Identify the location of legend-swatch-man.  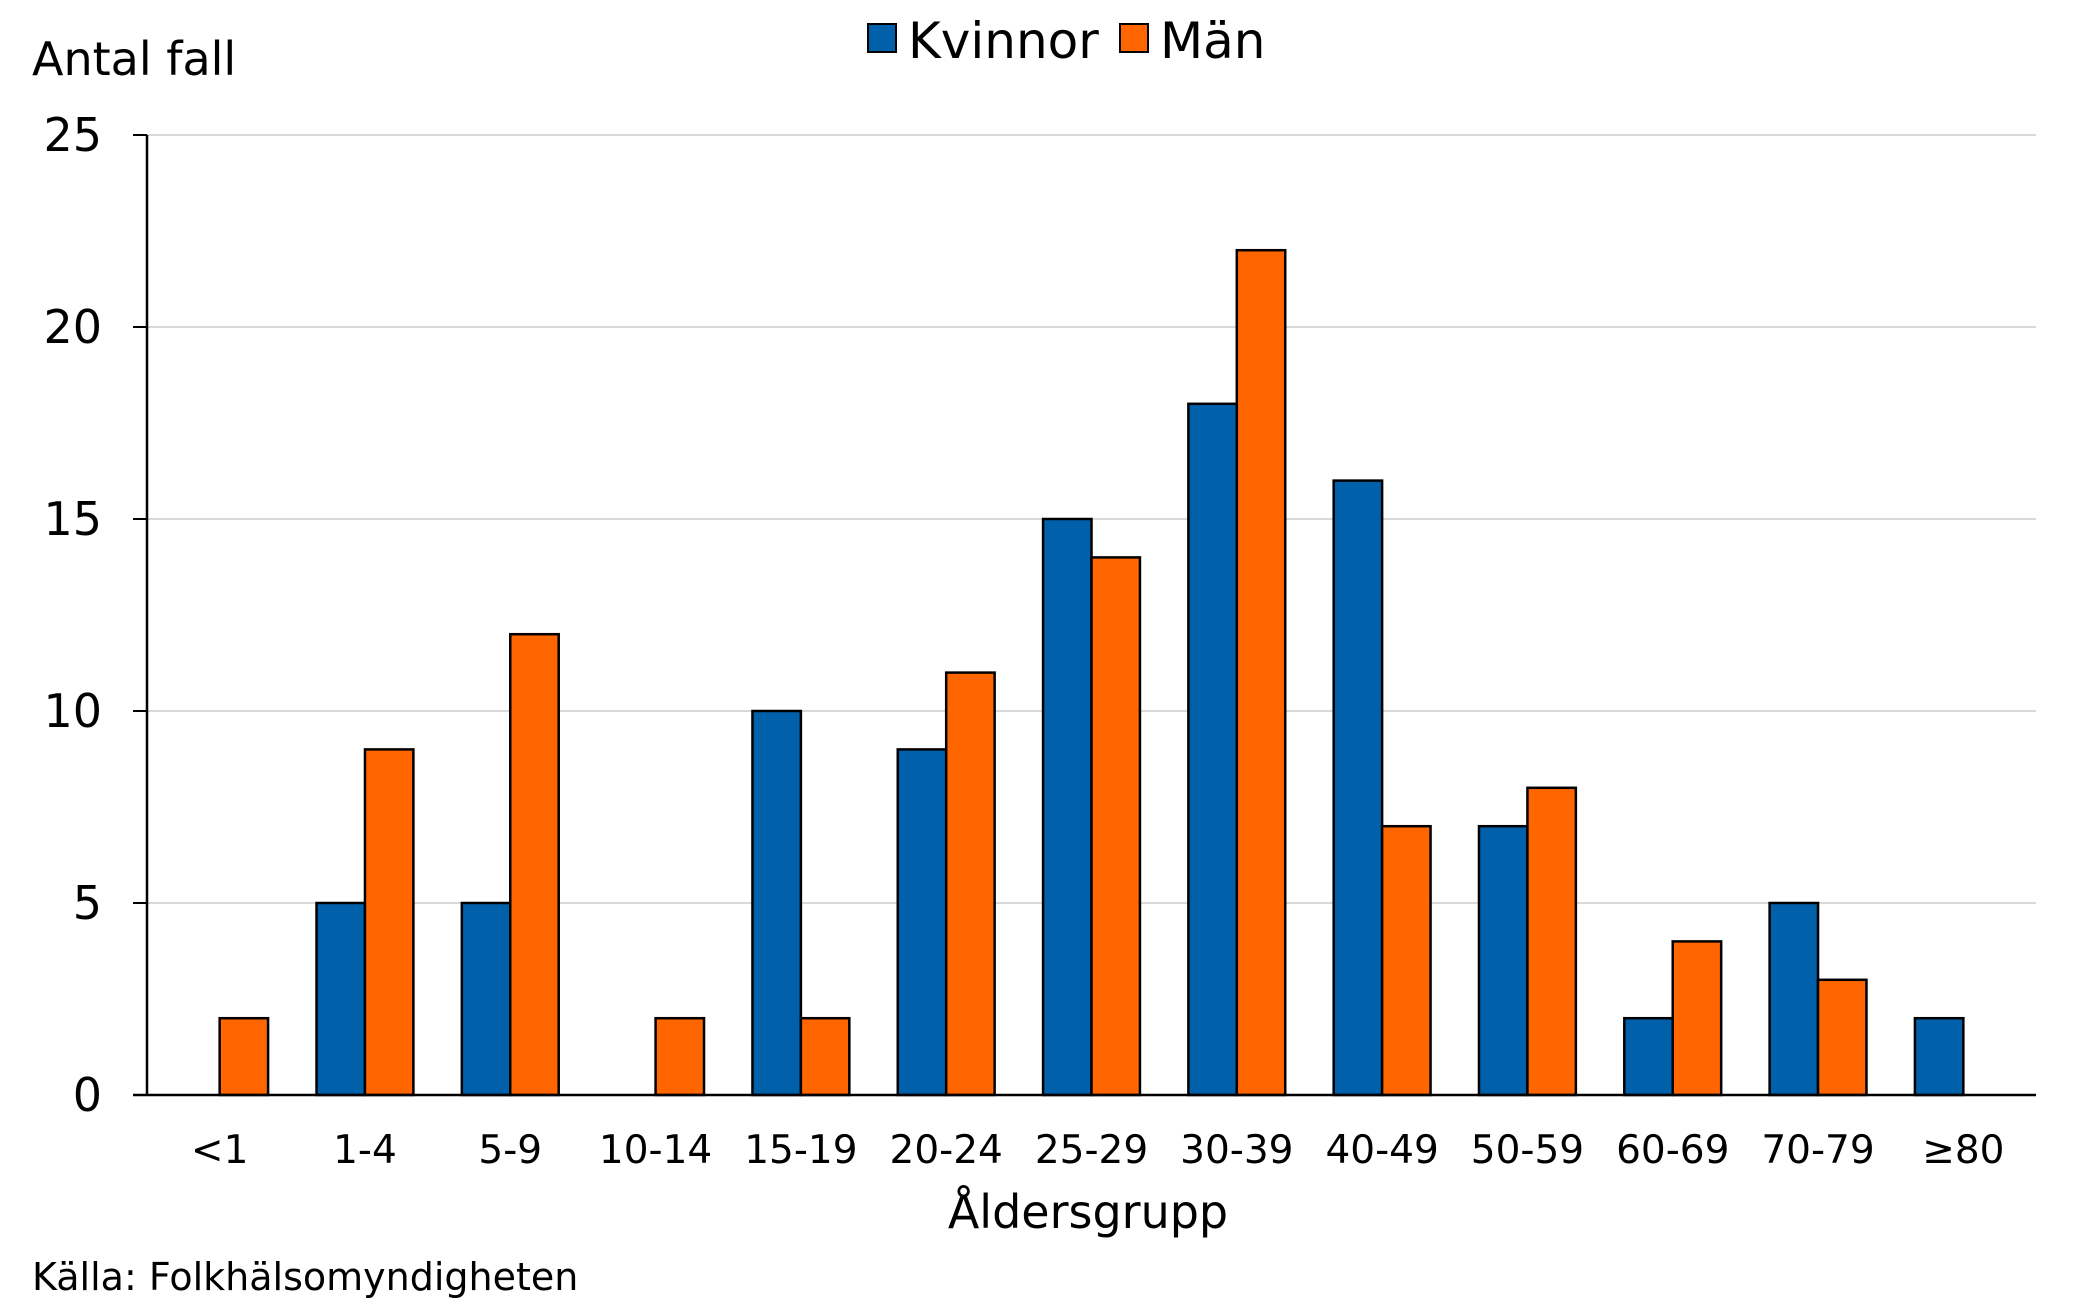
(1134, 38).